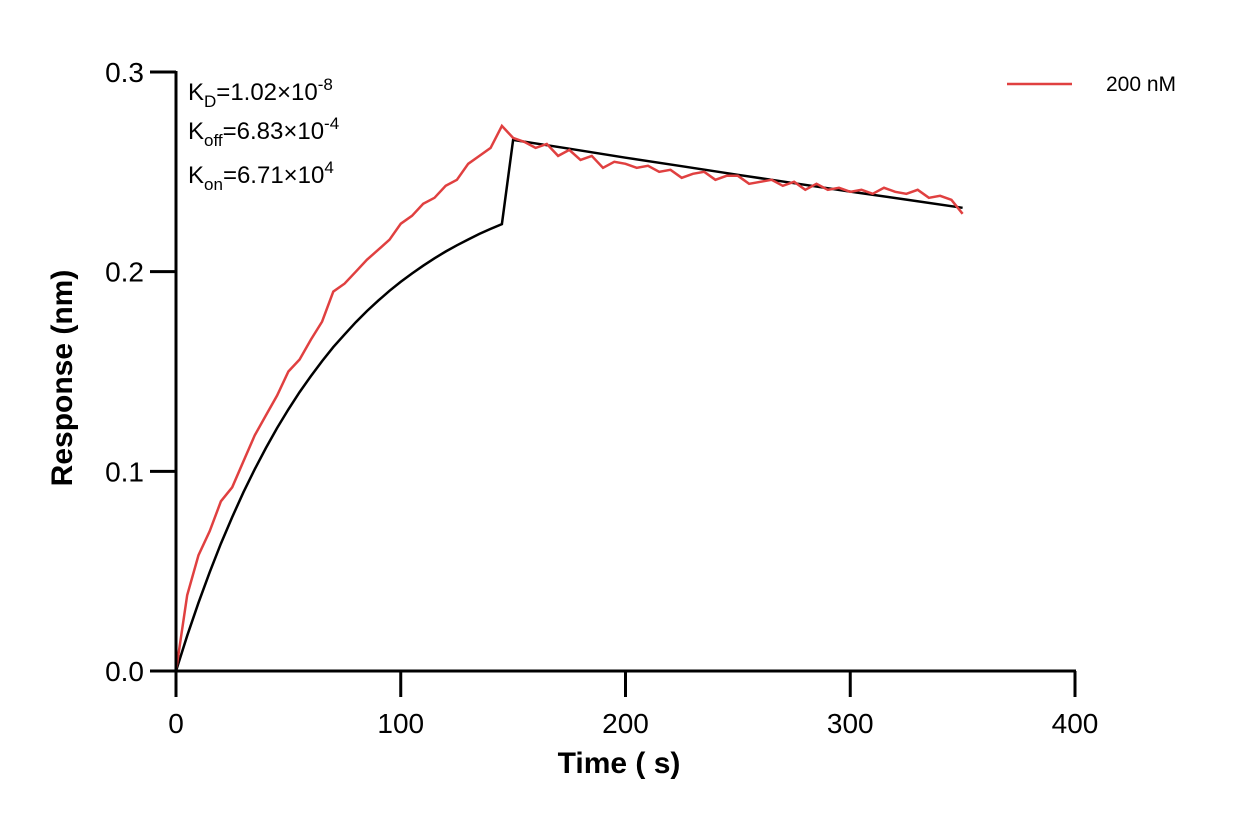 The image size is (1233, 825). I want to click on y-tick-label: 0.2, so click(124, 272).